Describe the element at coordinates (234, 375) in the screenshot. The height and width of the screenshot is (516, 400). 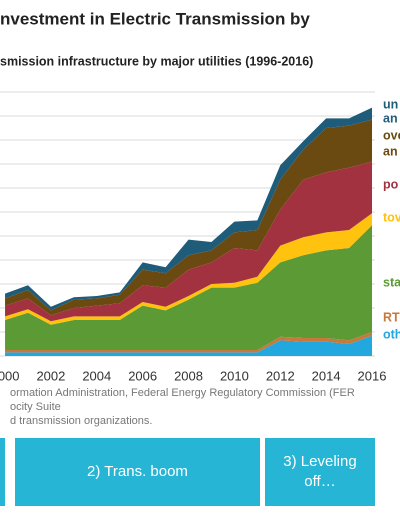
I see `x-tick-label: 2010` at that location.